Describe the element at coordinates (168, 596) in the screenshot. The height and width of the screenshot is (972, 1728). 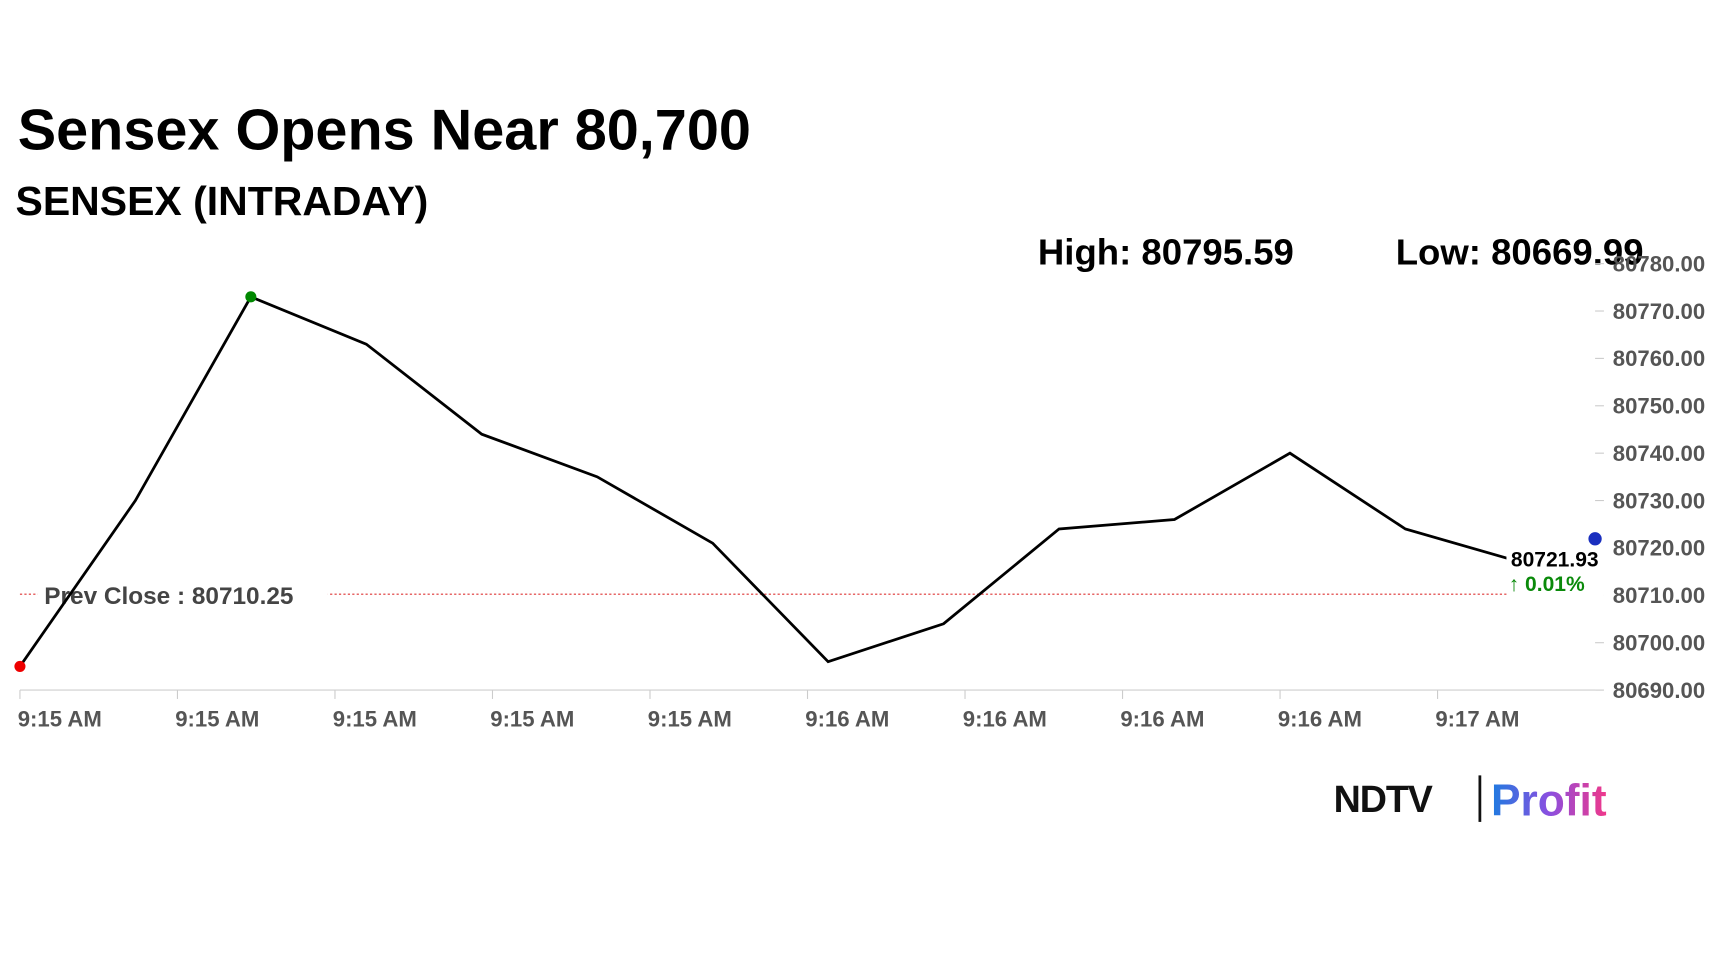
I see `prev-close-label: Prev Close : 80710.25` at that location.